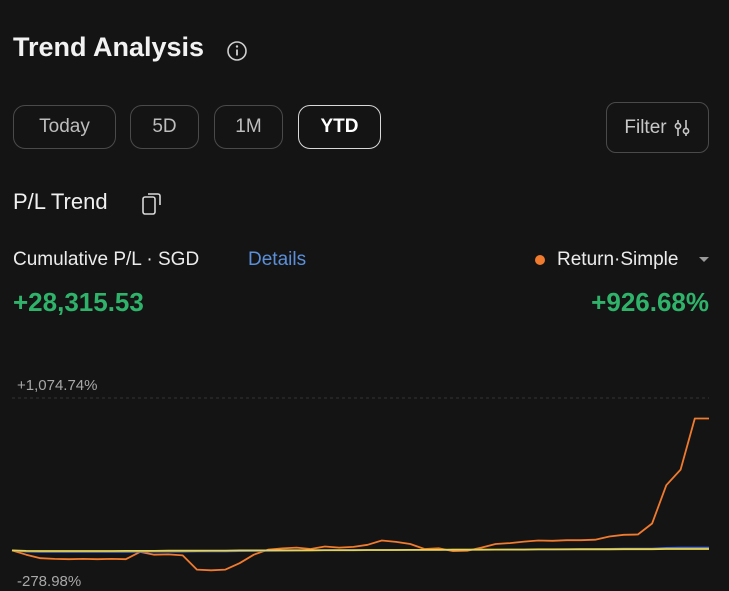 This screenshot has height=591, width=729. I want to click on filter-button: Filter, so click(657, 127).